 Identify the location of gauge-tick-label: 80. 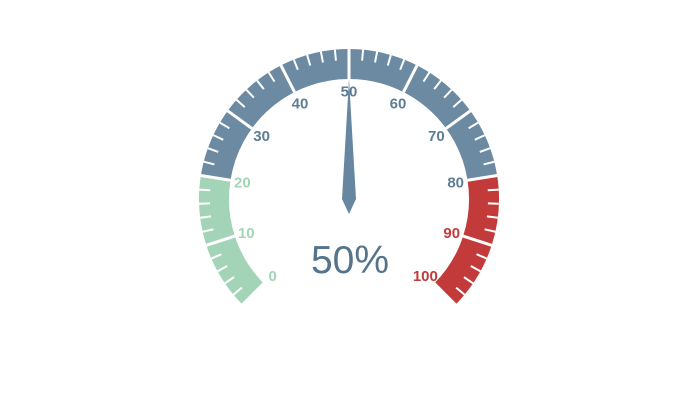
(455, 183).